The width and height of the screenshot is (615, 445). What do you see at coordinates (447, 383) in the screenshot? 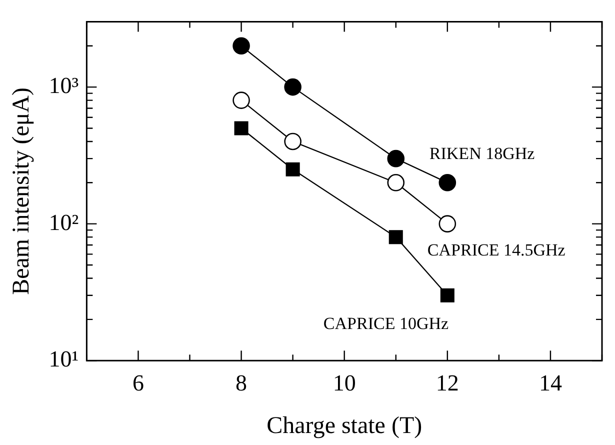
I see `x-tick-label: 12` at bounding box center [447, 383].